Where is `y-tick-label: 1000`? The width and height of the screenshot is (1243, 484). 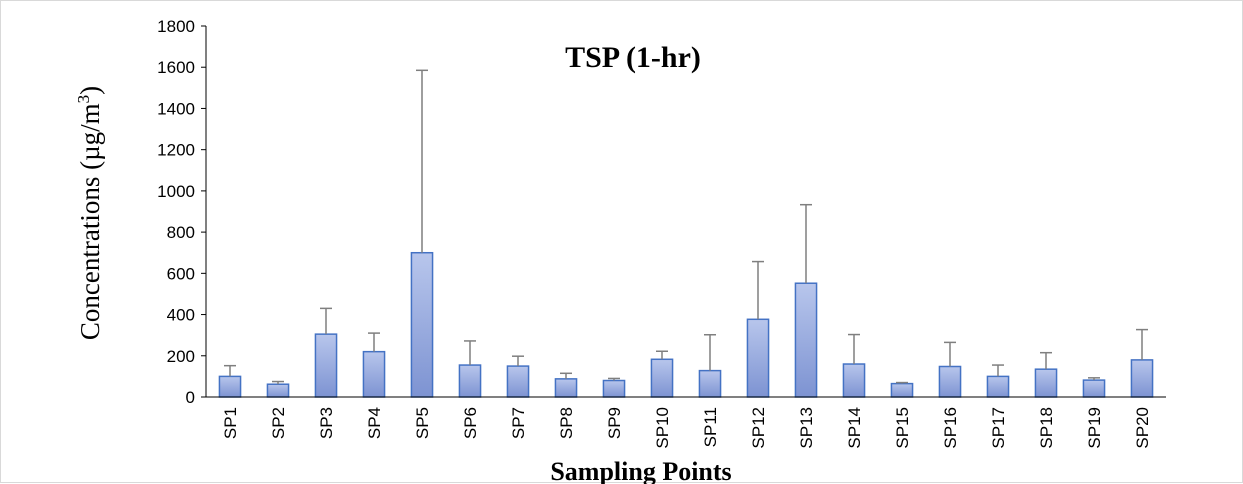
y-tick-label: 1000 is located at coordinates (176, 191).